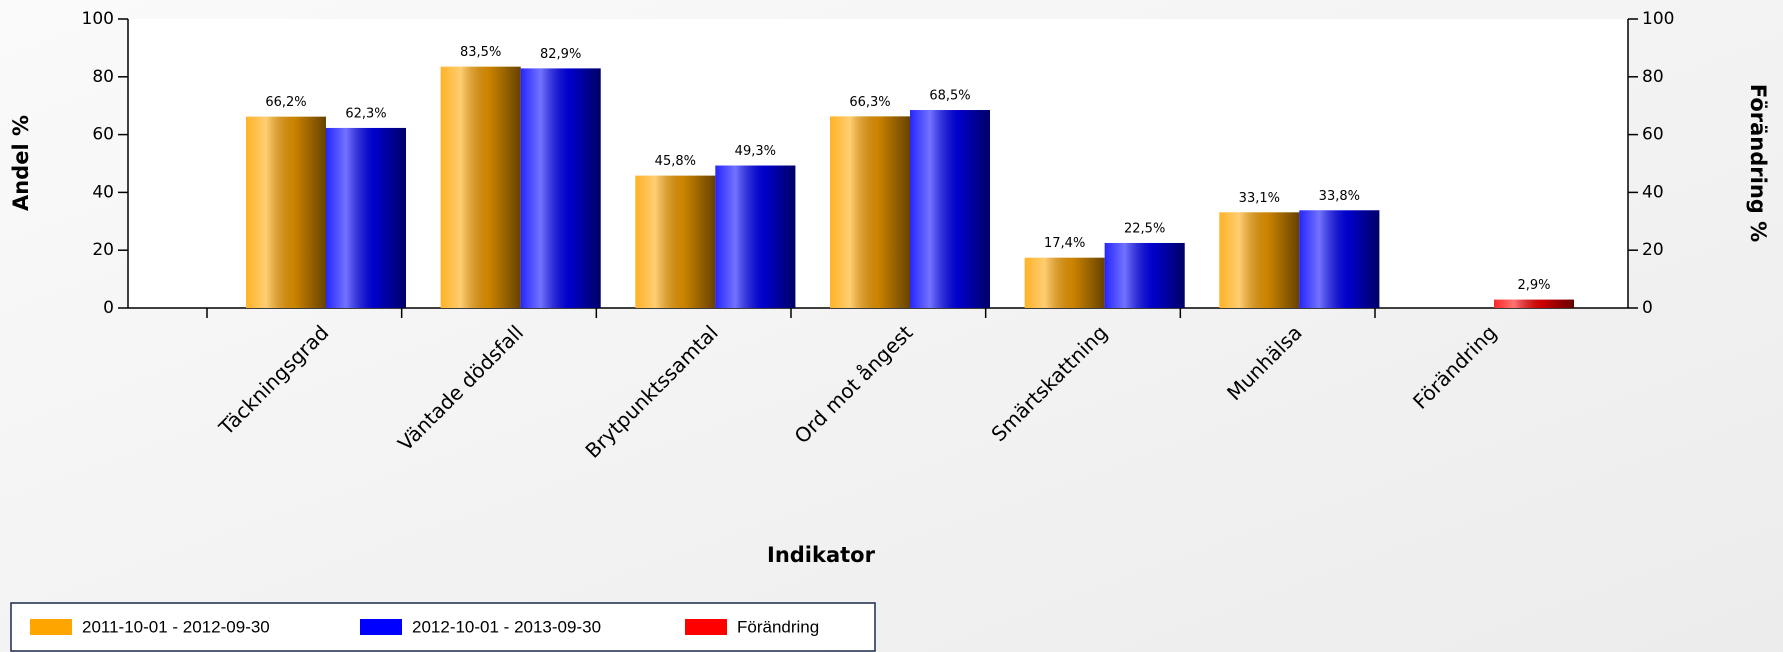 The width and height of the screenshot is (1783, 652). What do you see at coordinates (560, 54) in the screenshot?
I see `value-label: 82,9%` at bounding box center [560, 54].